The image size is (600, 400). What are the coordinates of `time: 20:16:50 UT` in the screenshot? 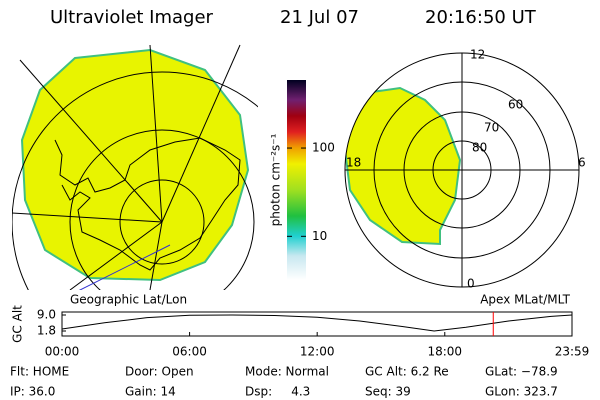 It's located at (481, 17).